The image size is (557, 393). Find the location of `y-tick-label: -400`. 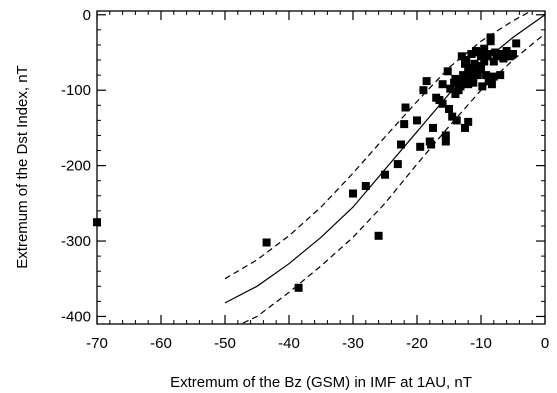

y-tick-label: -400 is located at coordinates (76, 316).